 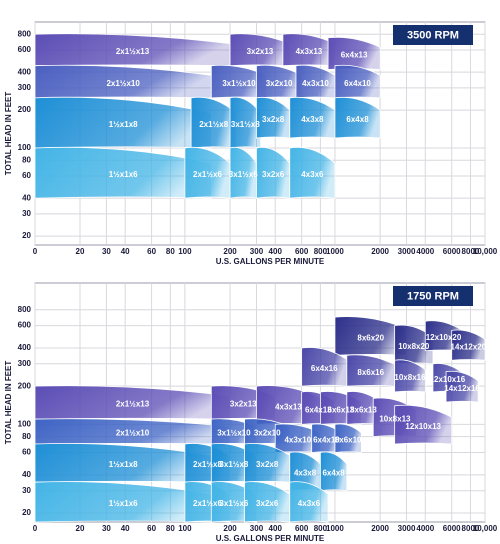 I want to click on zone-label: 8x6x10, so click(x=348, y=440).